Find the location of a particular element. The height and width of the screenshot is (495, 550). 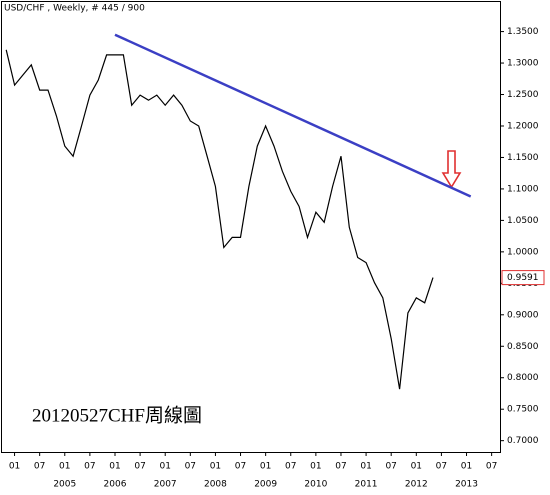

y-tick-label: 1.3000 is located at coordinates (523, 64).